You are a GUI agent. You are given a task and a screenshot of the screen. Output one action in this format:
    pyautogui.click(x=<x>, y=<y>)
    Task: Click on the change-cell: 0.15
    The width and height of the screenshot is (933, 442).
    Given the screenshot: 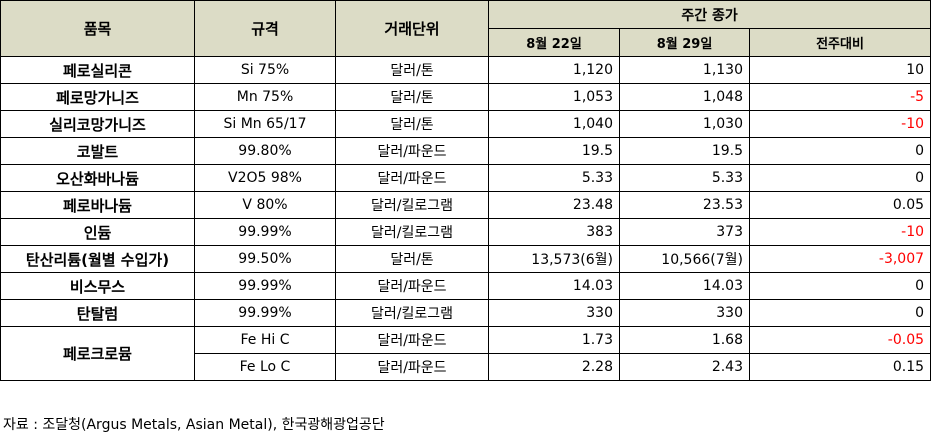 What is the action you would take?
    pyautogui.click(x=840, y=367)
    